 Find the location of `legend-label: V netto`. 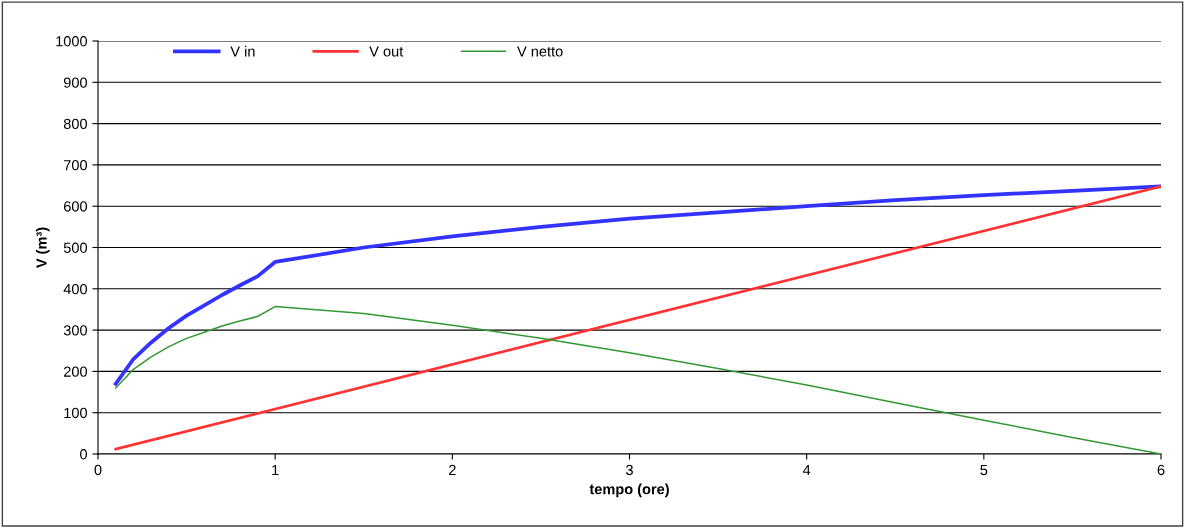

legend-label: V netto is located at coordinates (540, 51).